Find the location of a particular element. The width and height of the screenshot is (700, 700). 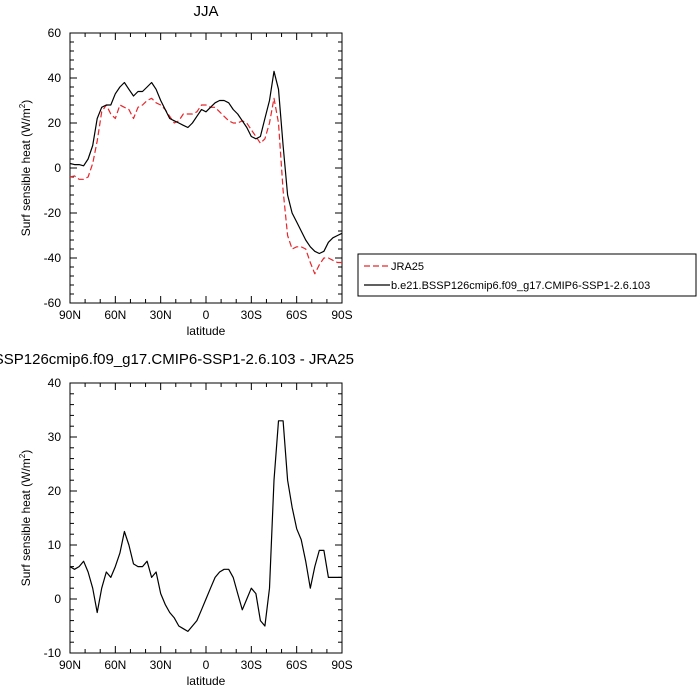

legend-box is located at coordinates (527, 275).